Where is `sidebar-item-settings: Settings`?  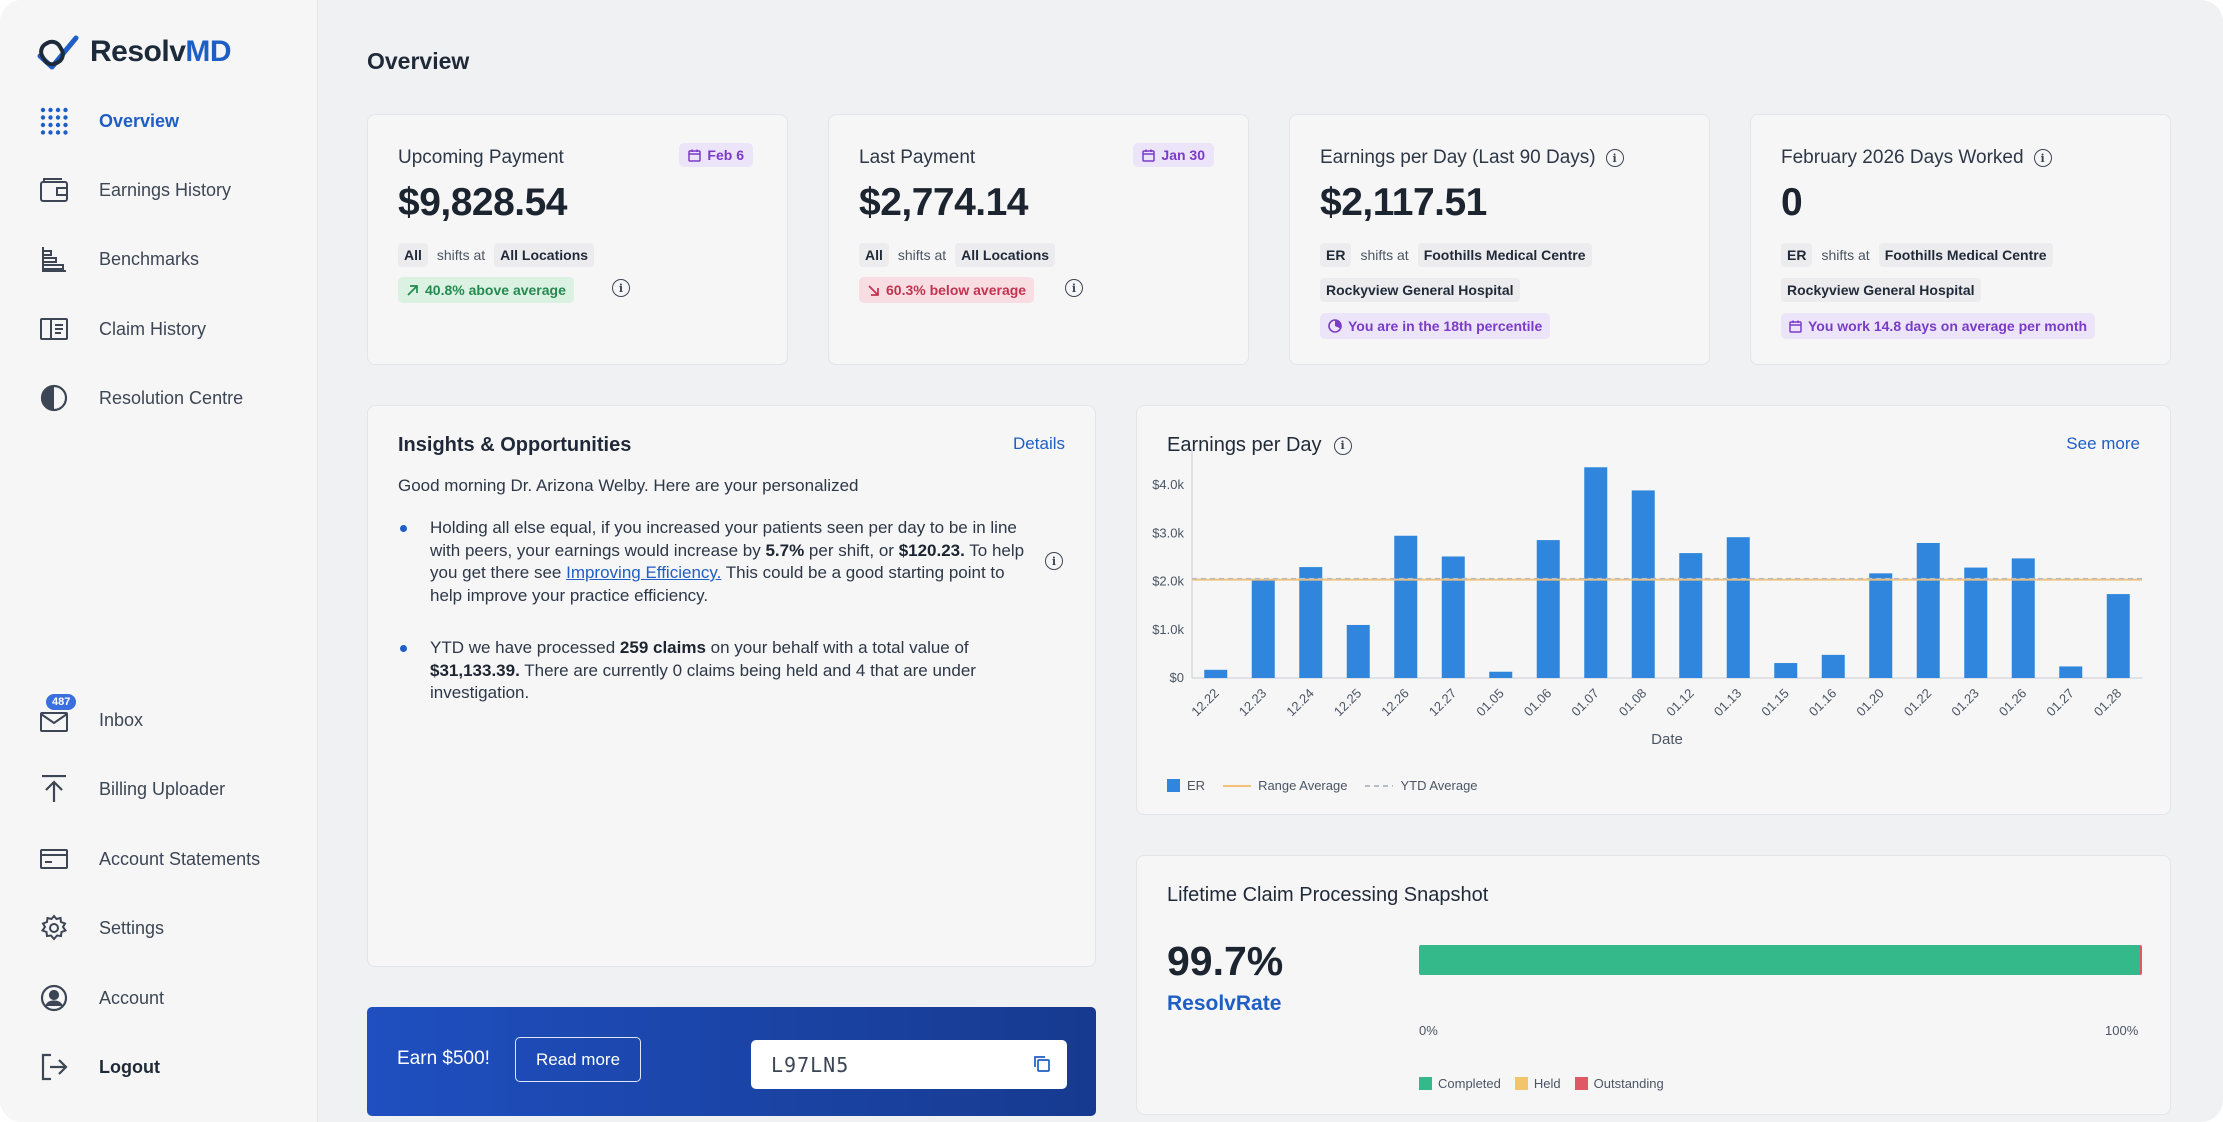 sidebar-item-settings: Settings is located at coordinates (101, 928).